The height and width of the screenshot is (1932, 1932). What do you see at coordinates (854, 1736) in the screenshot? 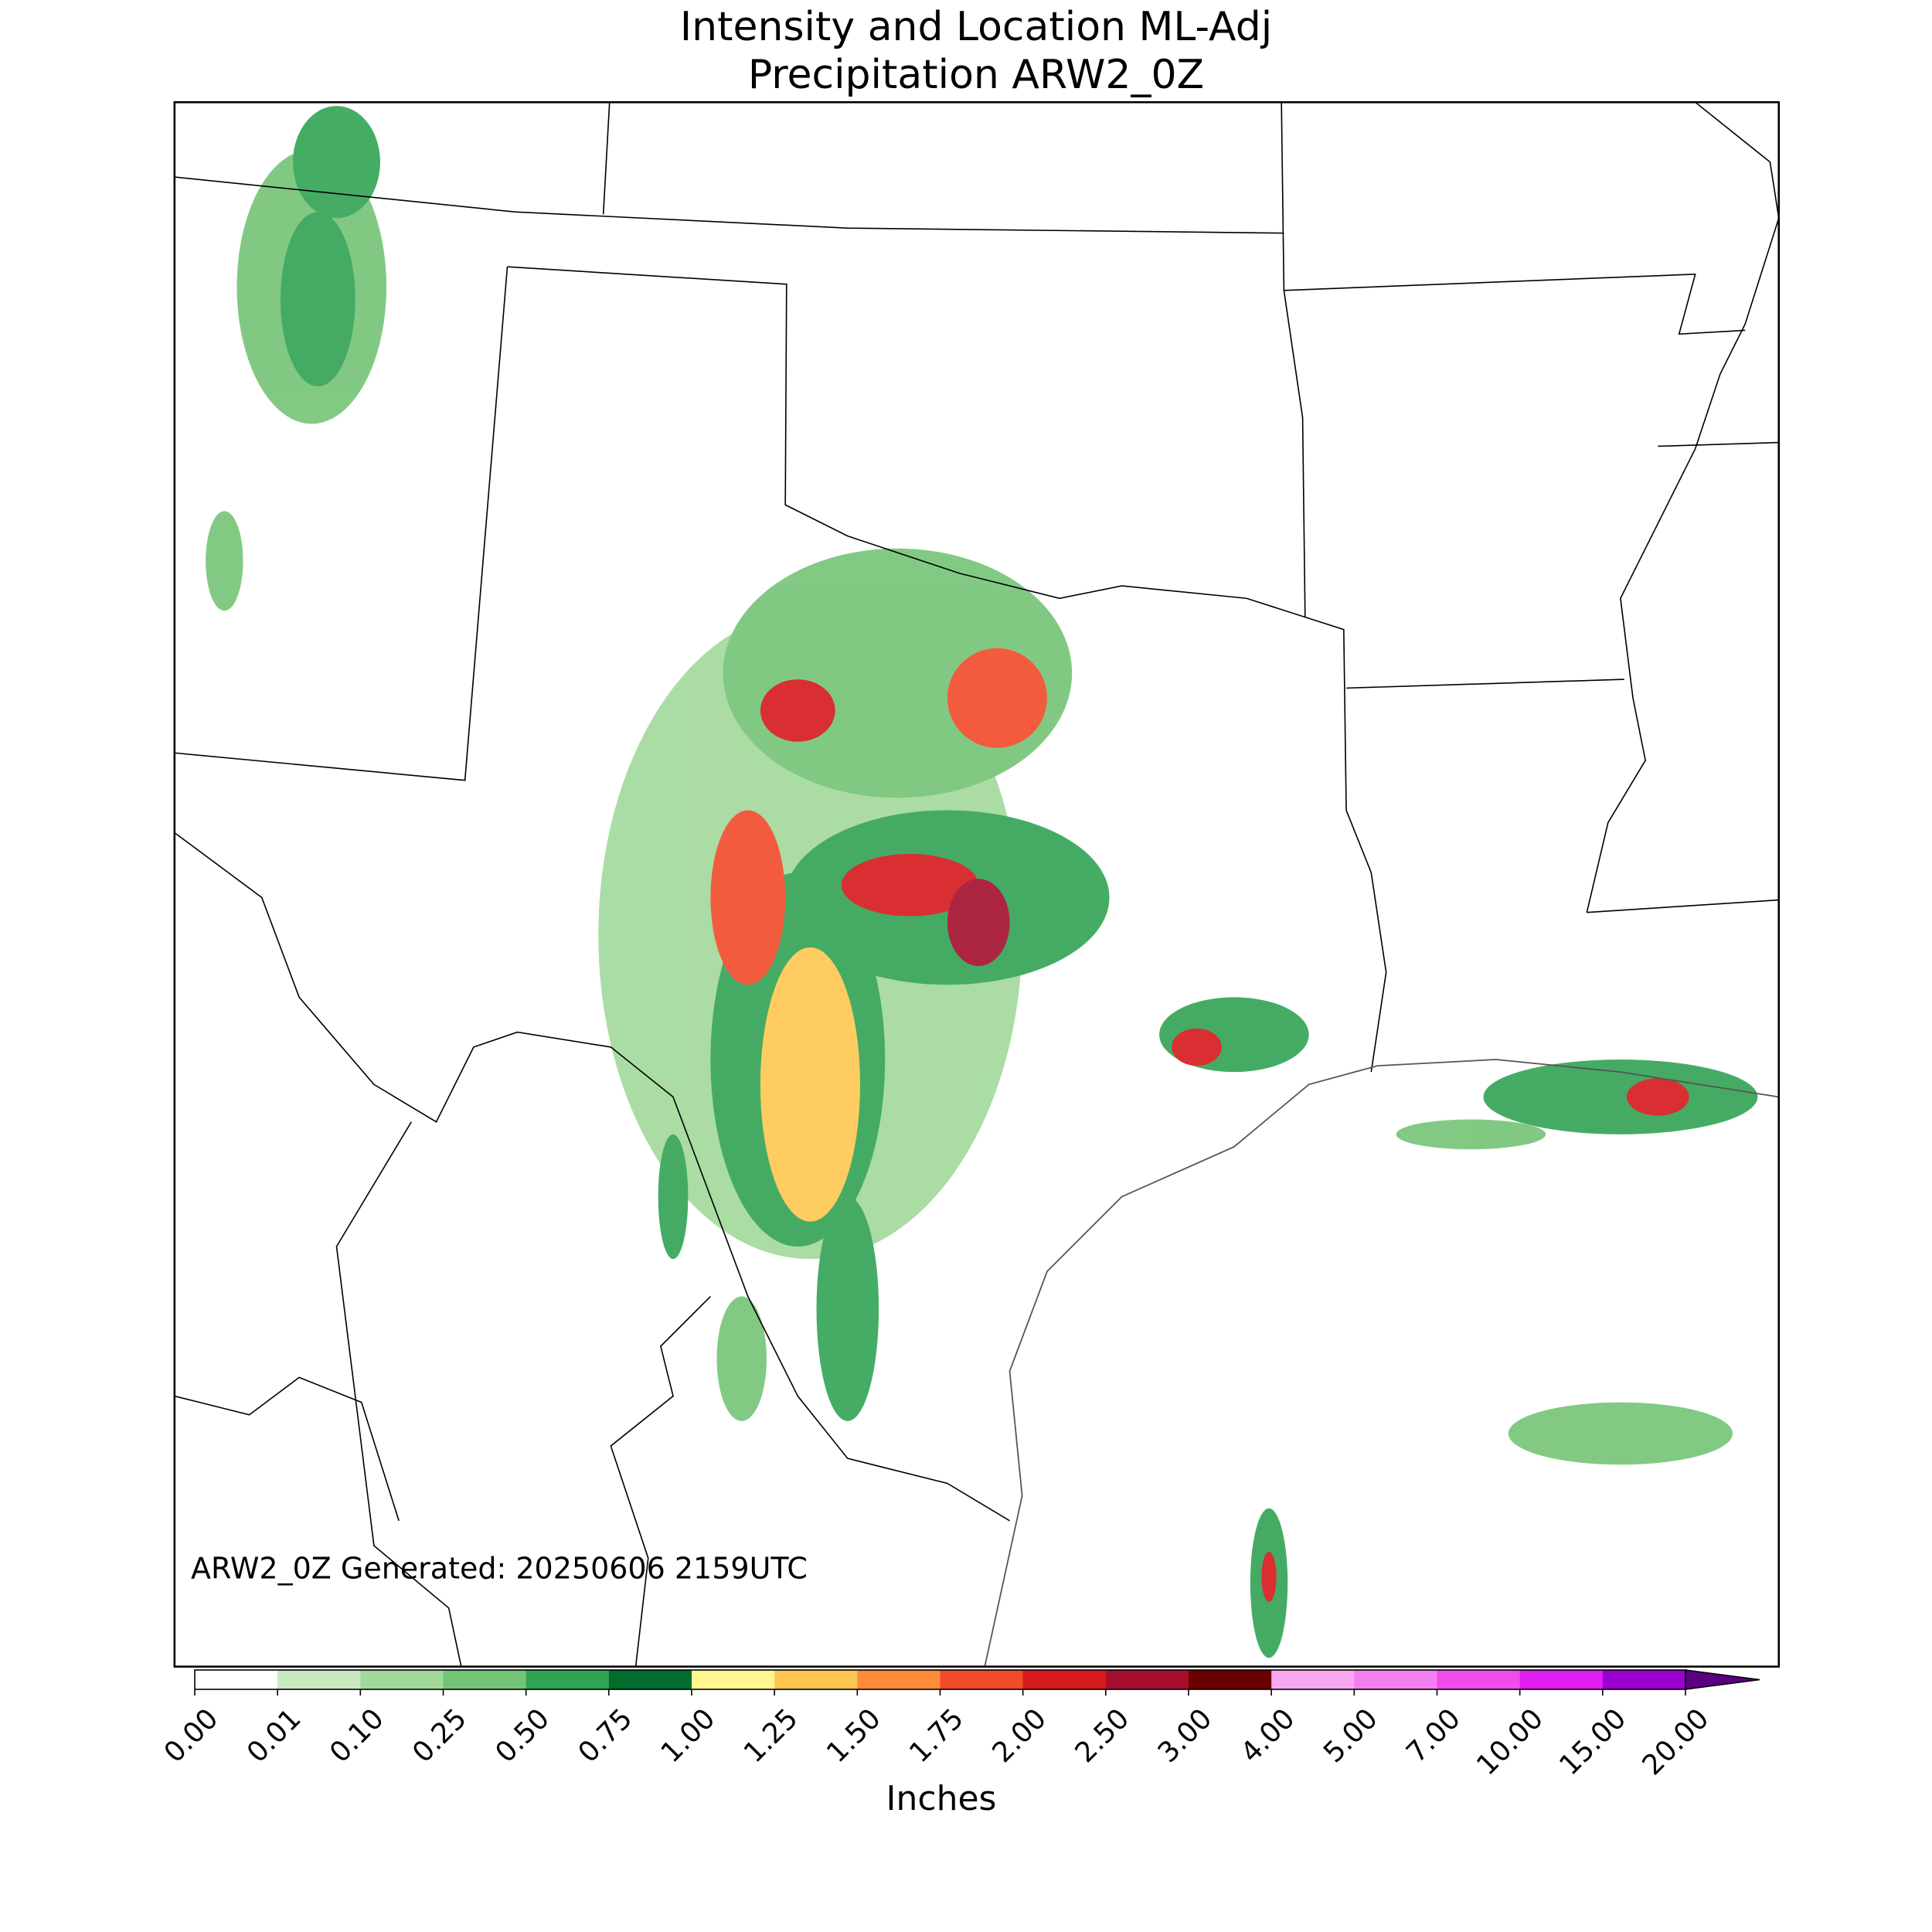
I see `colorbar-tick-label: 1.50` at bounding box center [854, 1736].